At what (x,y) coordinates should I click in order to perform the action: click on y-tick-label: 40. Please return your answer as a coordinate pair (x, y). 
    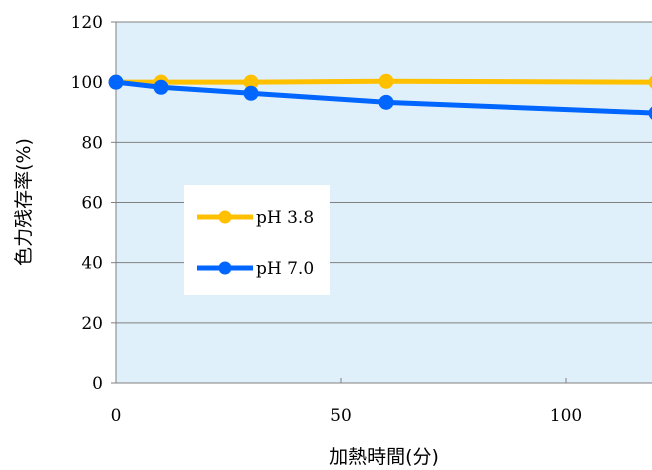
    Looking at the image, I should click on (92, 264).